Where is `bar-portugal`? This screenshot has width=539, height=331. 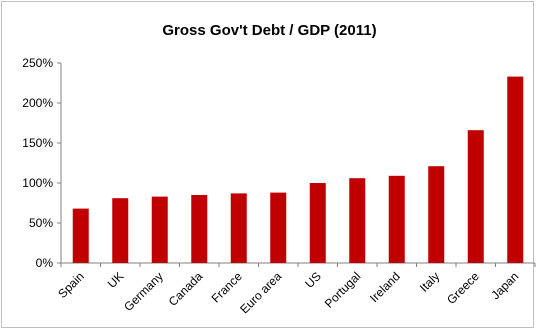
bar-portugal is located at coordinates (357, 220).